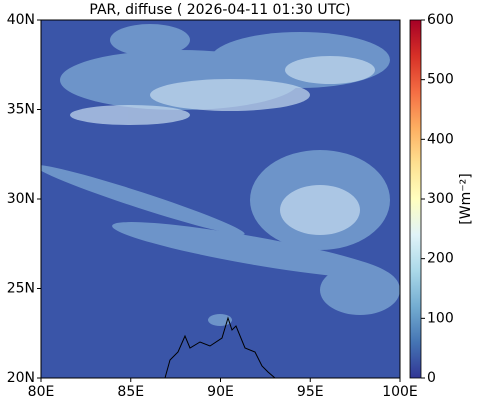  I want to click on x-tick-label: 80E, so click(41, 392).